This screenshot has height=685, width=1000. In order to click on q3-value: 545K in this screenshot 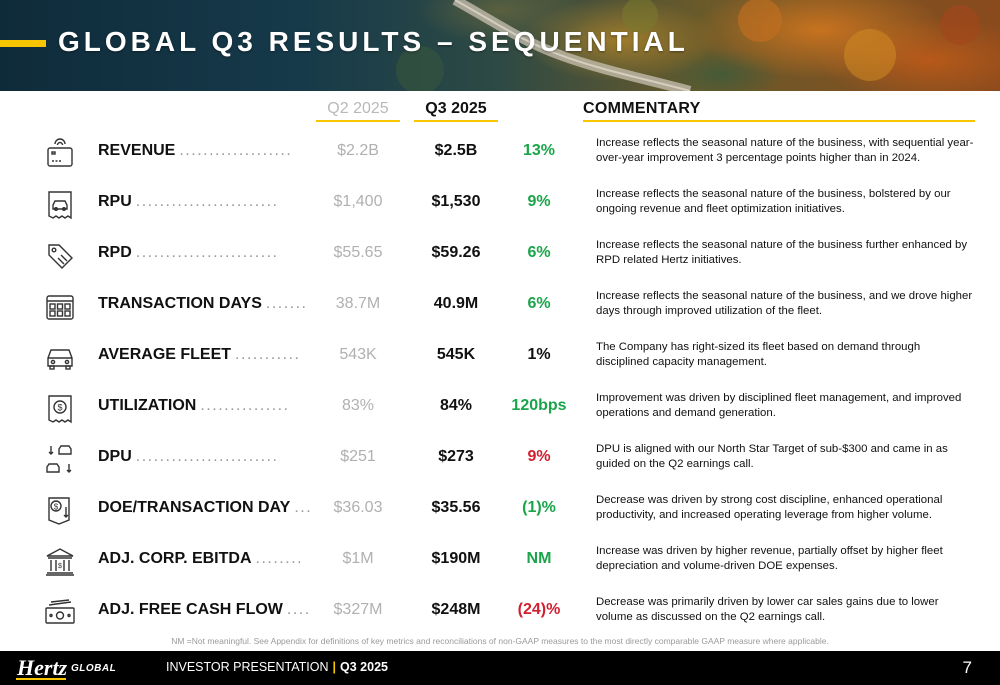, I will do `click(456, 354)`.